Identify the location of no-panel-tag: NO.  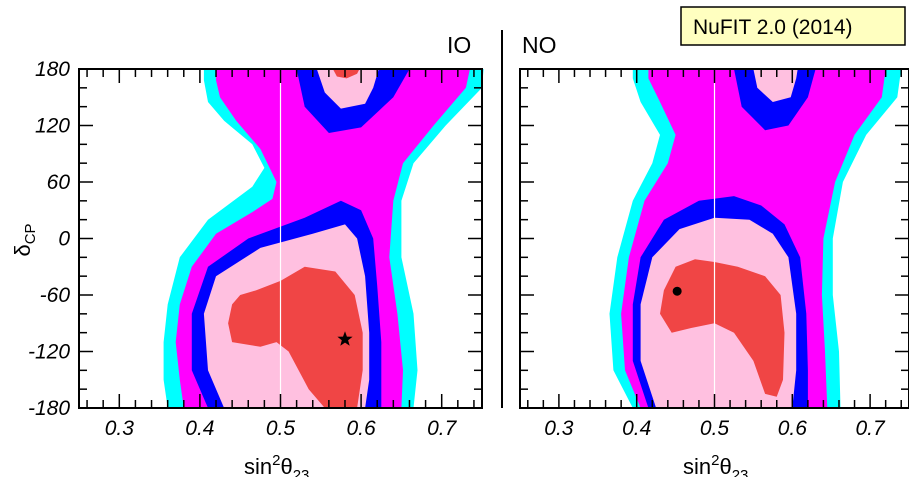
(539, 45).